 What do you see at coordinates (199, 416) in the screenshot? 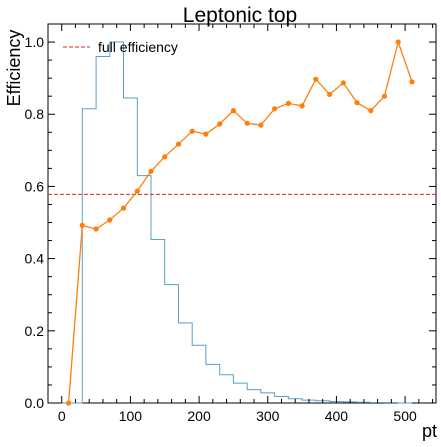
I see `x-tick-label: 200` at bounding box center [199, 416].